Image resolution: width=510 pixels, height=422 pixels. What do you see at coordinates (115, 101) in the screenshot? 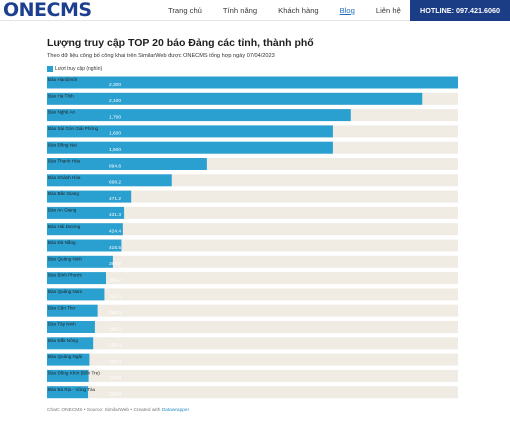
I see `value-label: 2,100` at bounding box center [115, 101].